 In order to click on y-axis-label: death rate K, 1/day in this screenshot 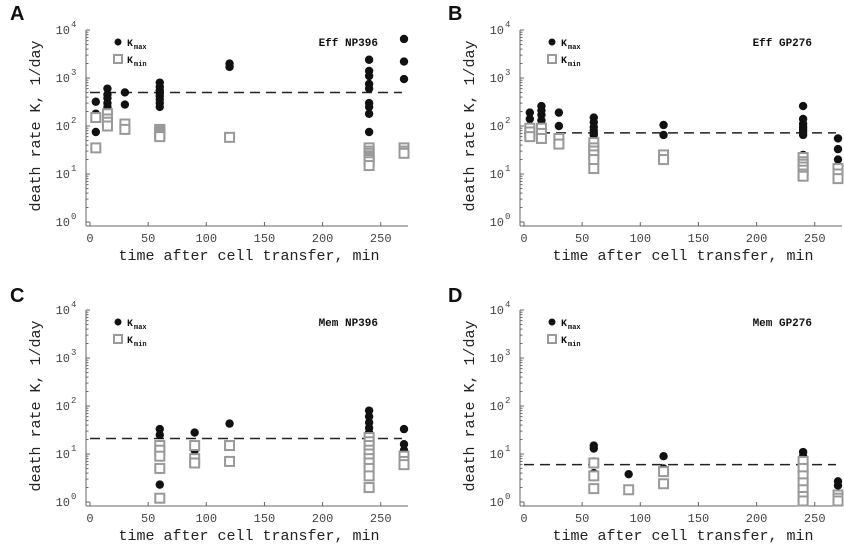, I will do `click(36, 125)`.